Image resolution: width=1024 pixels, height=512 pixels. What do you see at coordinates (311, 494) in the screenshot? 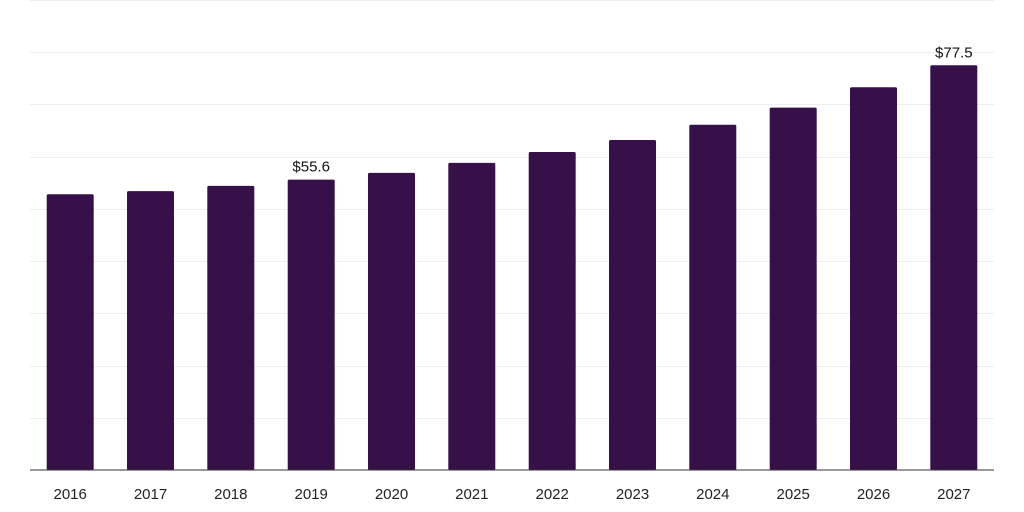
I see `x-tick-label: 2019` at bounding box center [311, 494].